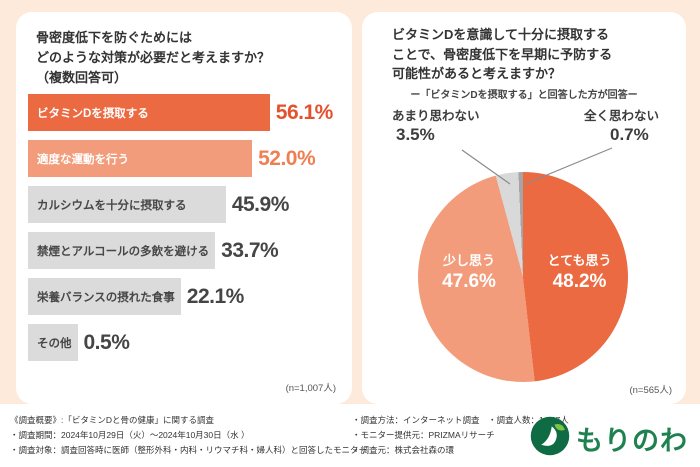 This screenshot has width=700, height=467. Describe the element at coordinates (579, 260) in the screenshot. I see `pie-slice-label: とても思う` at that location.